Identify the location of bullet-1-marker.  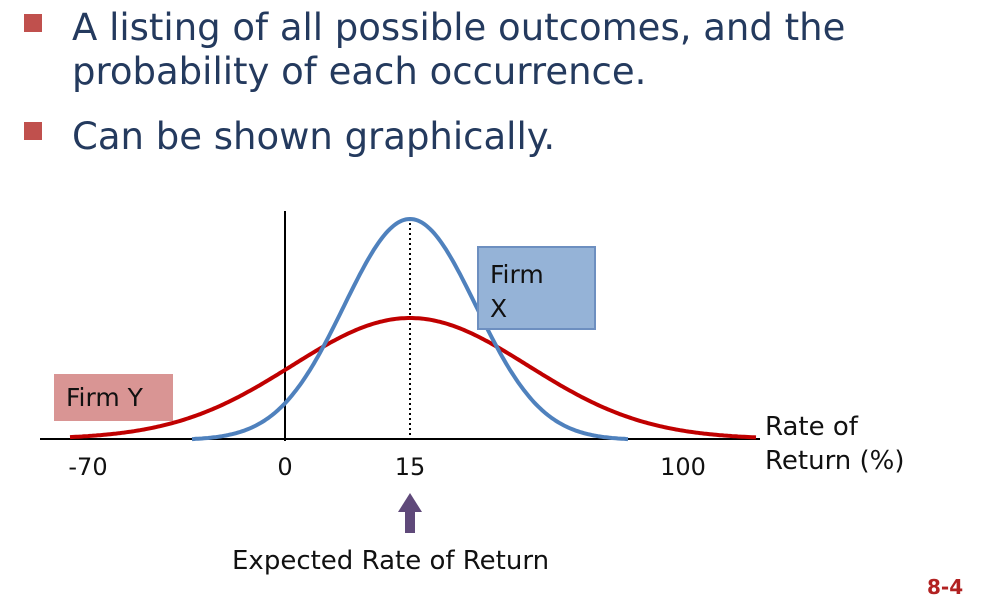
(33, 23).